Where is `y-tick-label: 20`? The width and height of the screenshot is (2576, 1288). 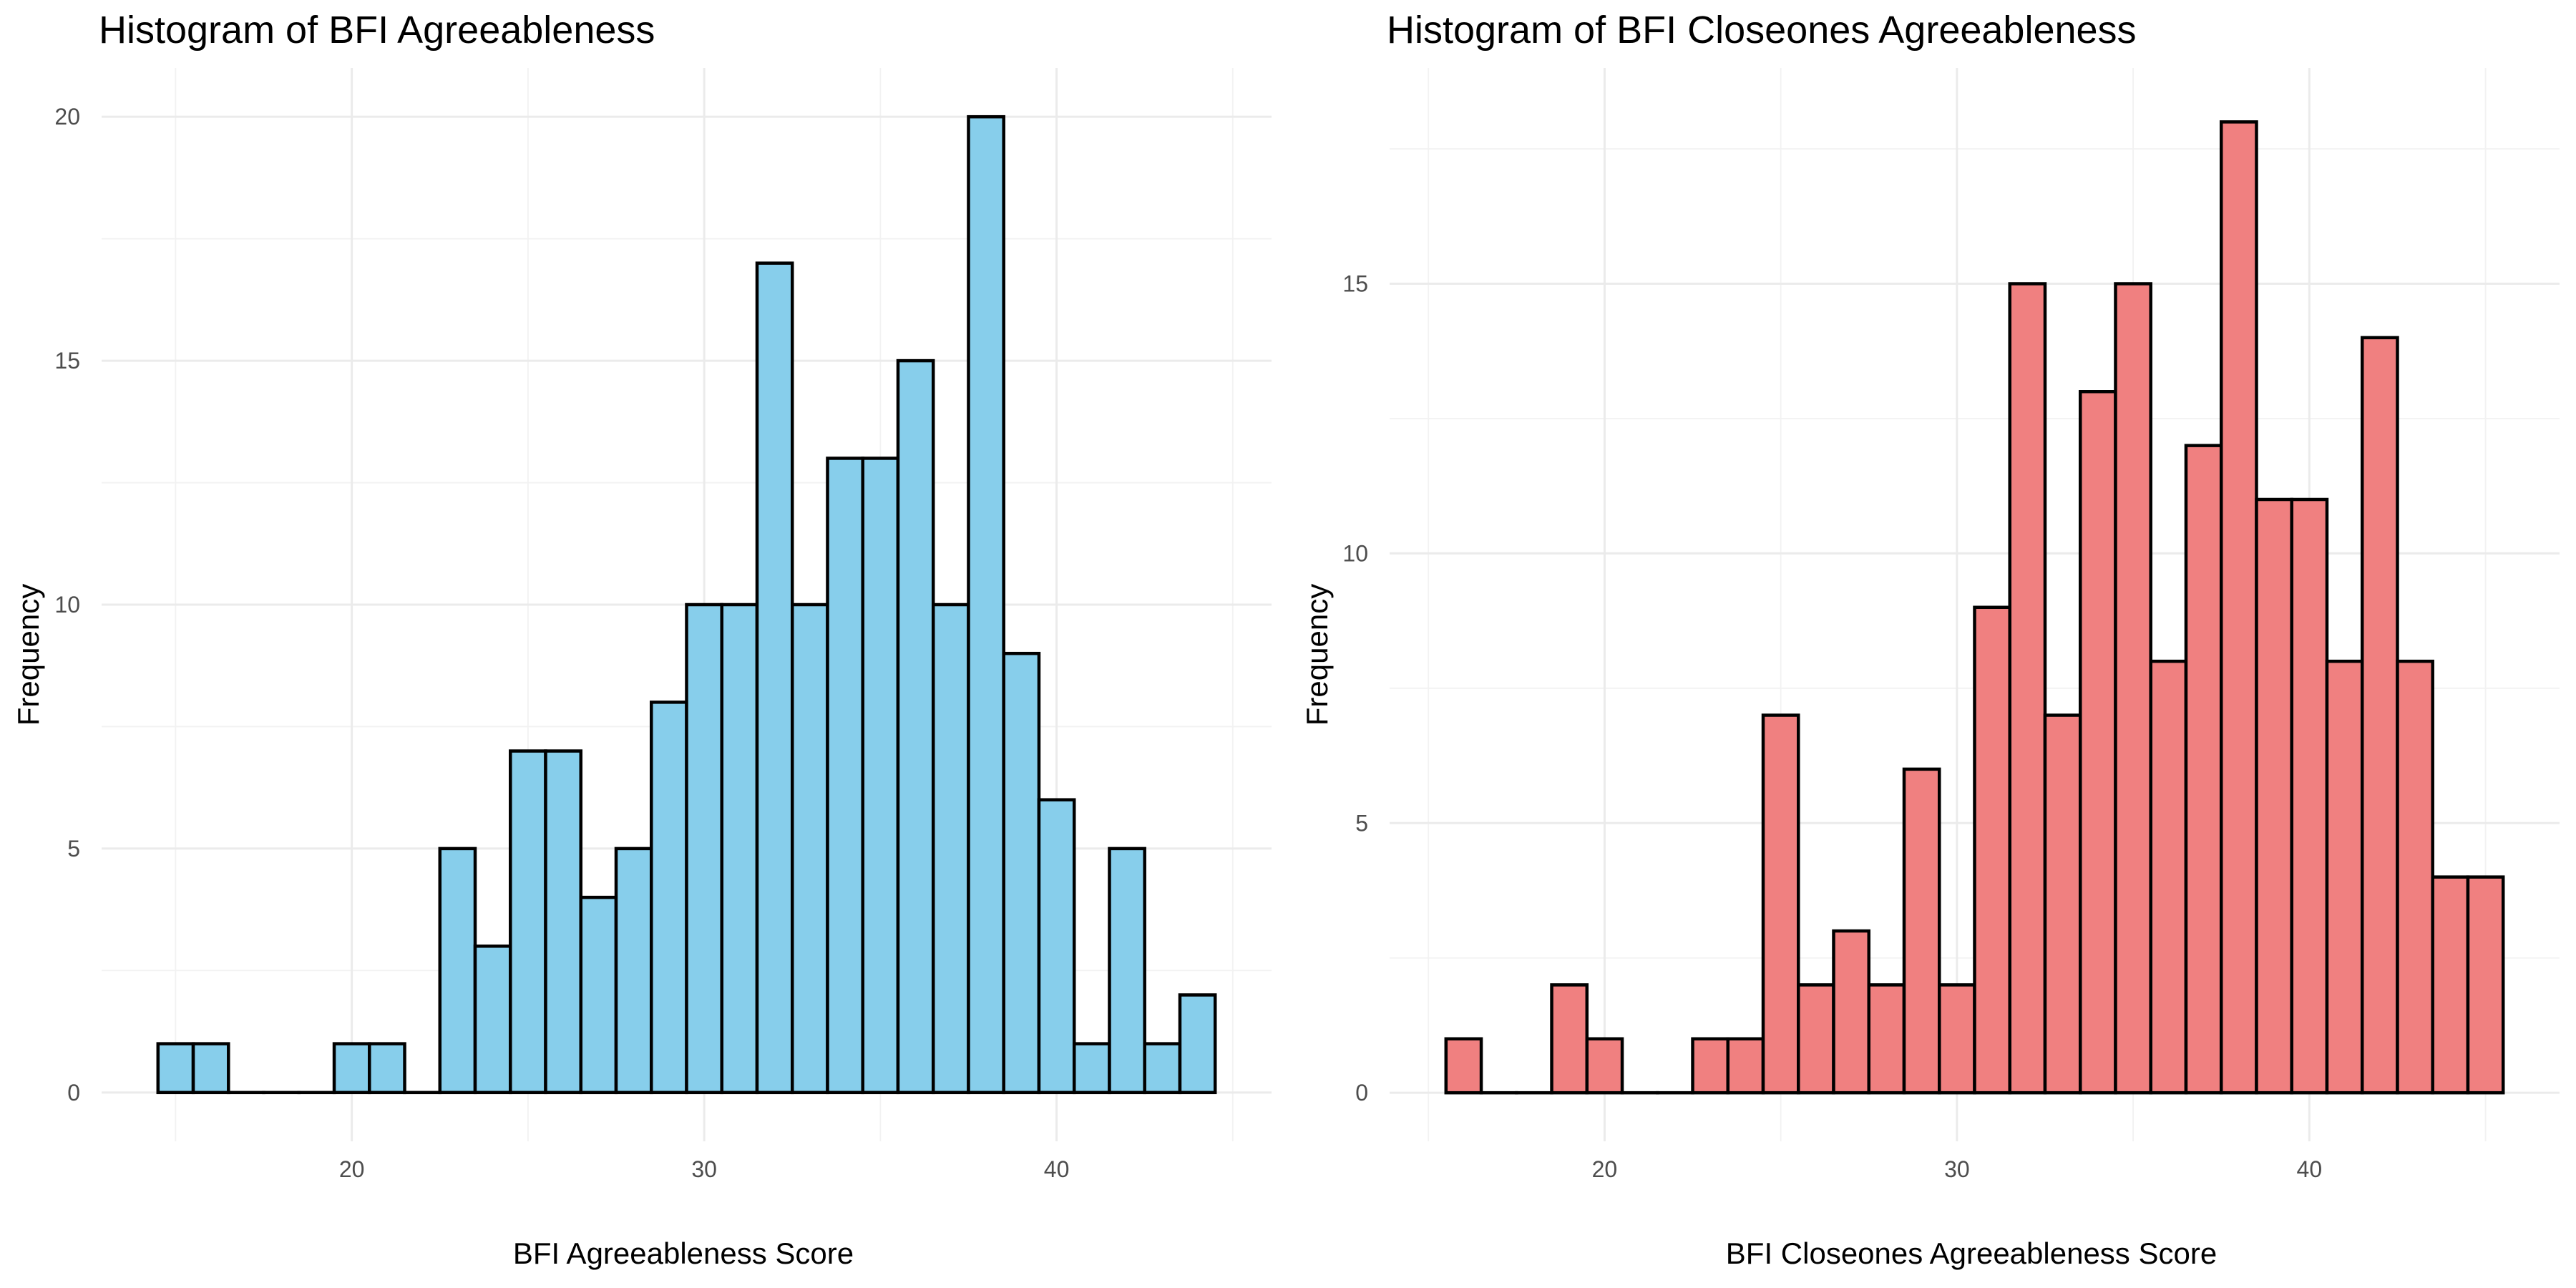 y-tick-label: 20 is located at coordinates (67, 117).